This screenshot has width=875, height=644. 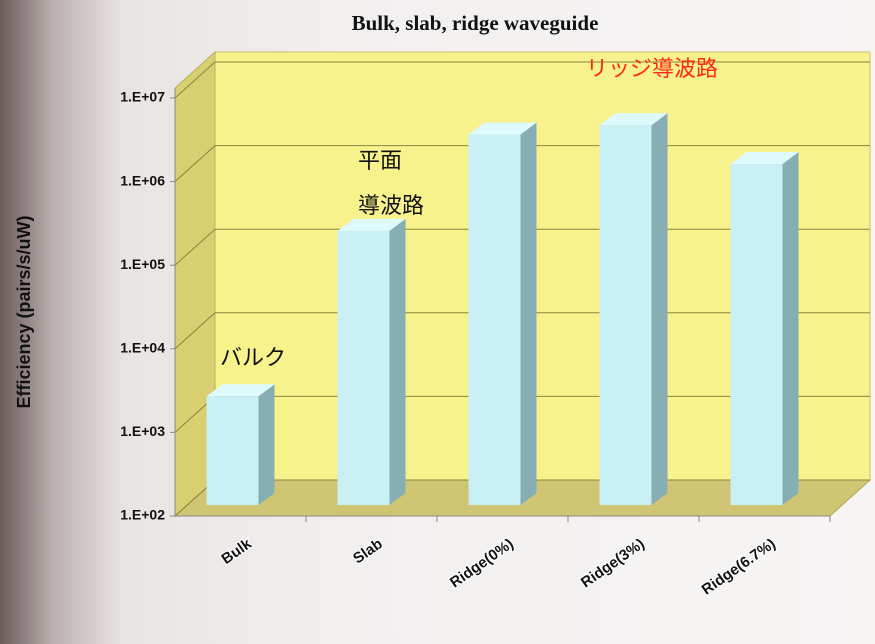 I want to click on y-tick-label: 1.E+05, so click(x=142, y=264).